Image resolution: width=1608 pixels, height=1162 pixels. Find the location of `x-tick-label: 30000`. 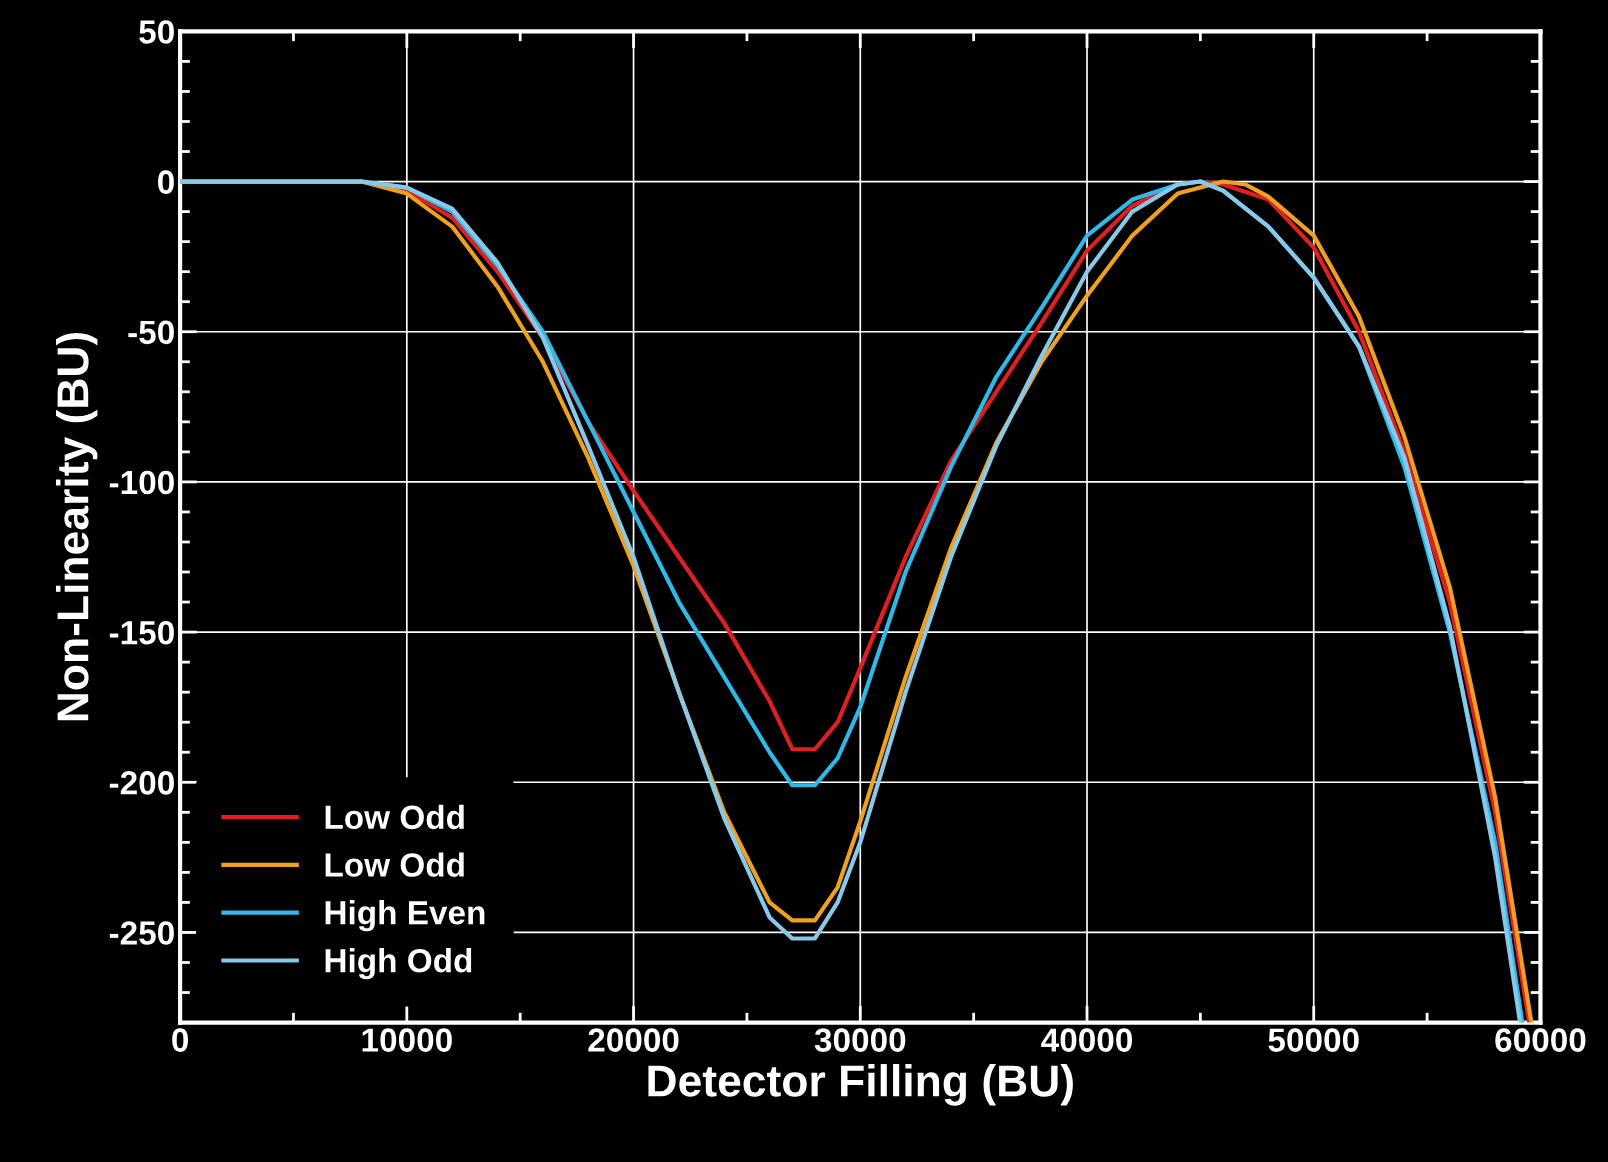

x-tick-label: 30000 is located at coordinates (860, 1040).